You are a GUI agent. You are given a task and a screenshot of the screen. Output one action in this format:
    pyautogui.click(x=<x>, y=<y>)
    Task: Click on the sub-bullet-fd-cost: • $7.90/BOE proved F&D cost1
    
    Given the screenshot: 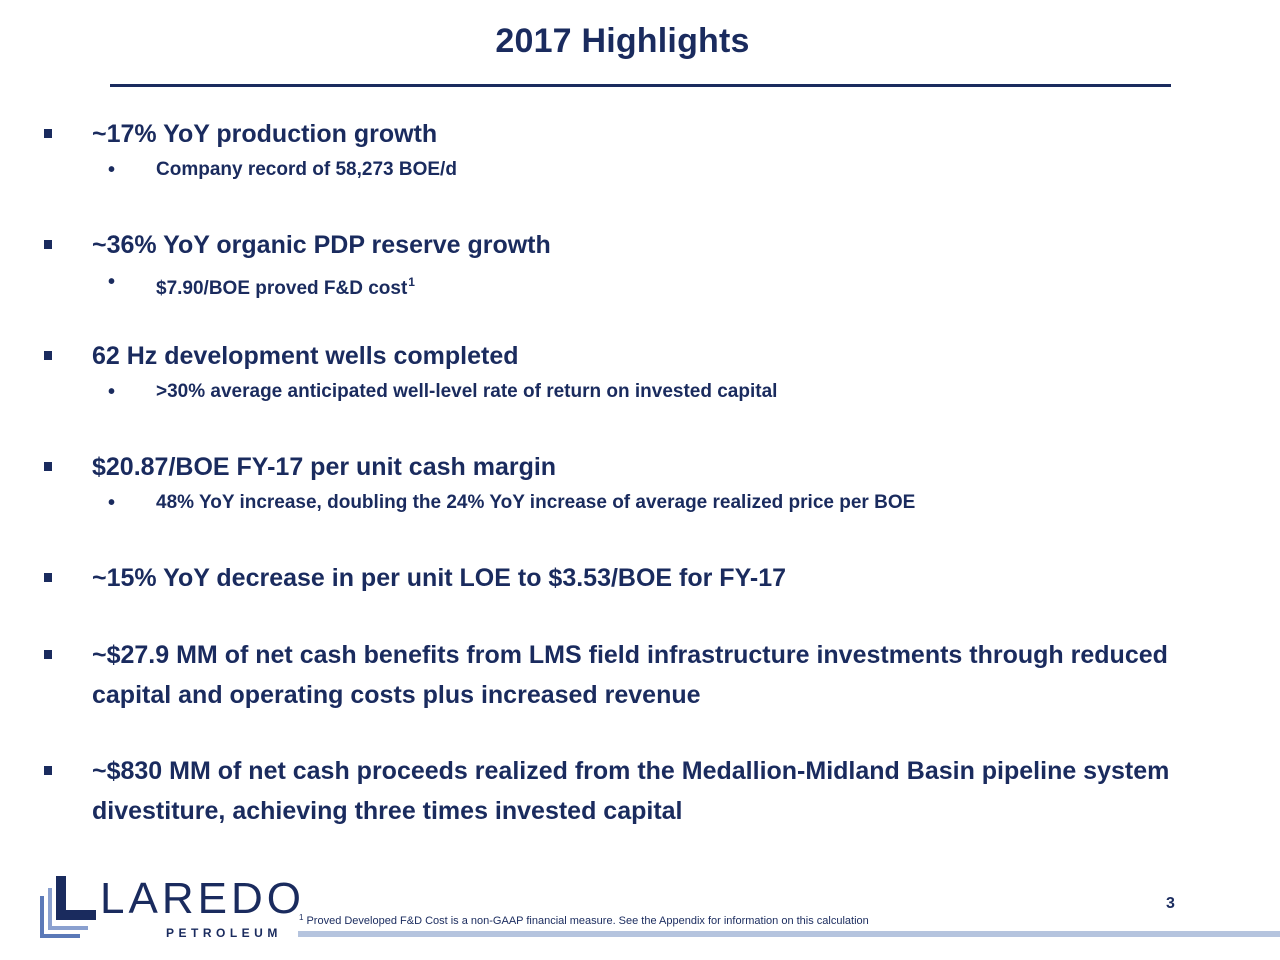 What is the action you would take?
    pyautogui.click(x=261, y=285)
    